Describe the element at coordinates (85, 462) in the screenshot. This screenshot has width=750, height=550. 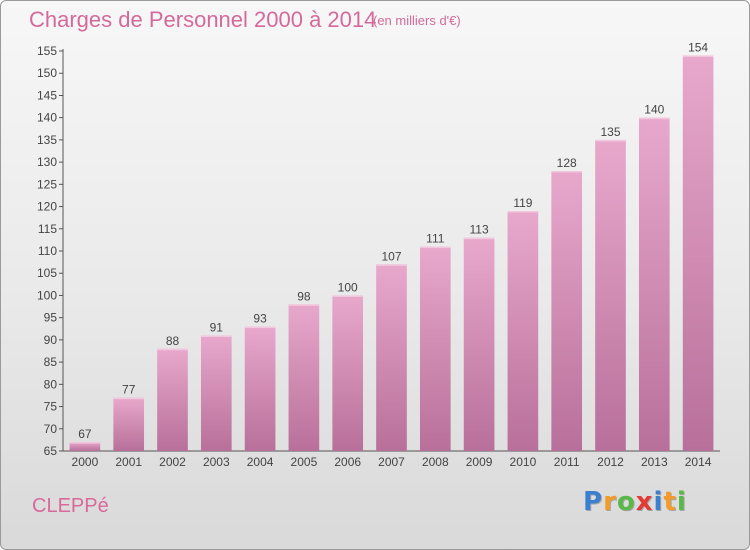
I see `x-tick-label-2000: 2000` at that location.